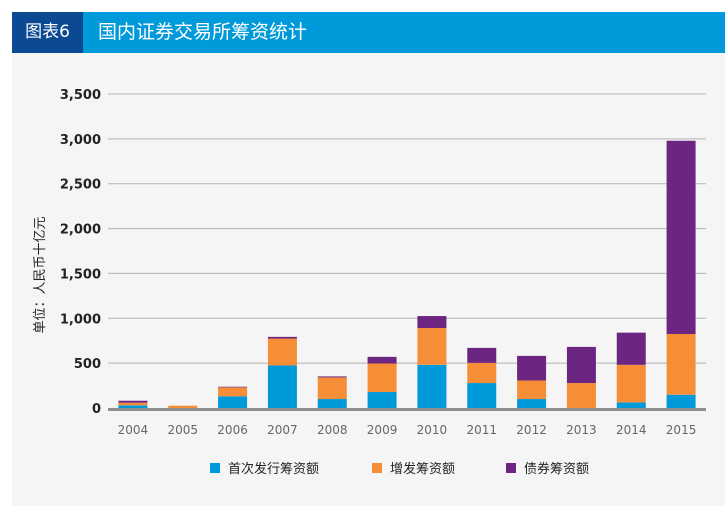 This screenshot has width=725, height=506. I want to click on x-tick-label: 2008, so click(332, 430).